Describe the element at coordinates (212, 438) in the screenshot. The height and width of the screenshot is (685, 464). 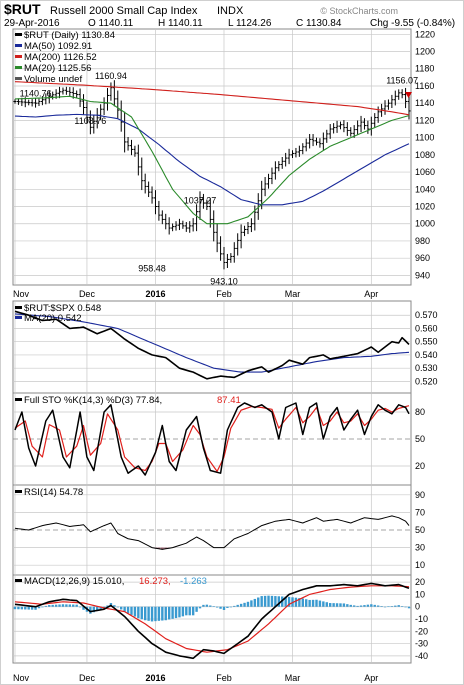
I see `stoch-d-line` at that location.